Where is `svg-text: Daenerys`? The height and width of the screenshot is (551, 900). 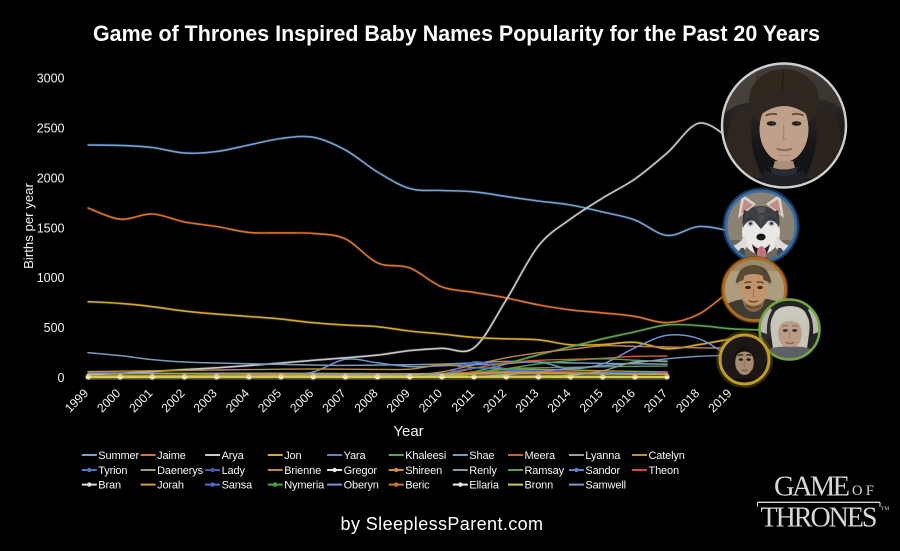
svg-text: Daenerys is located at coordinates (180, 471).